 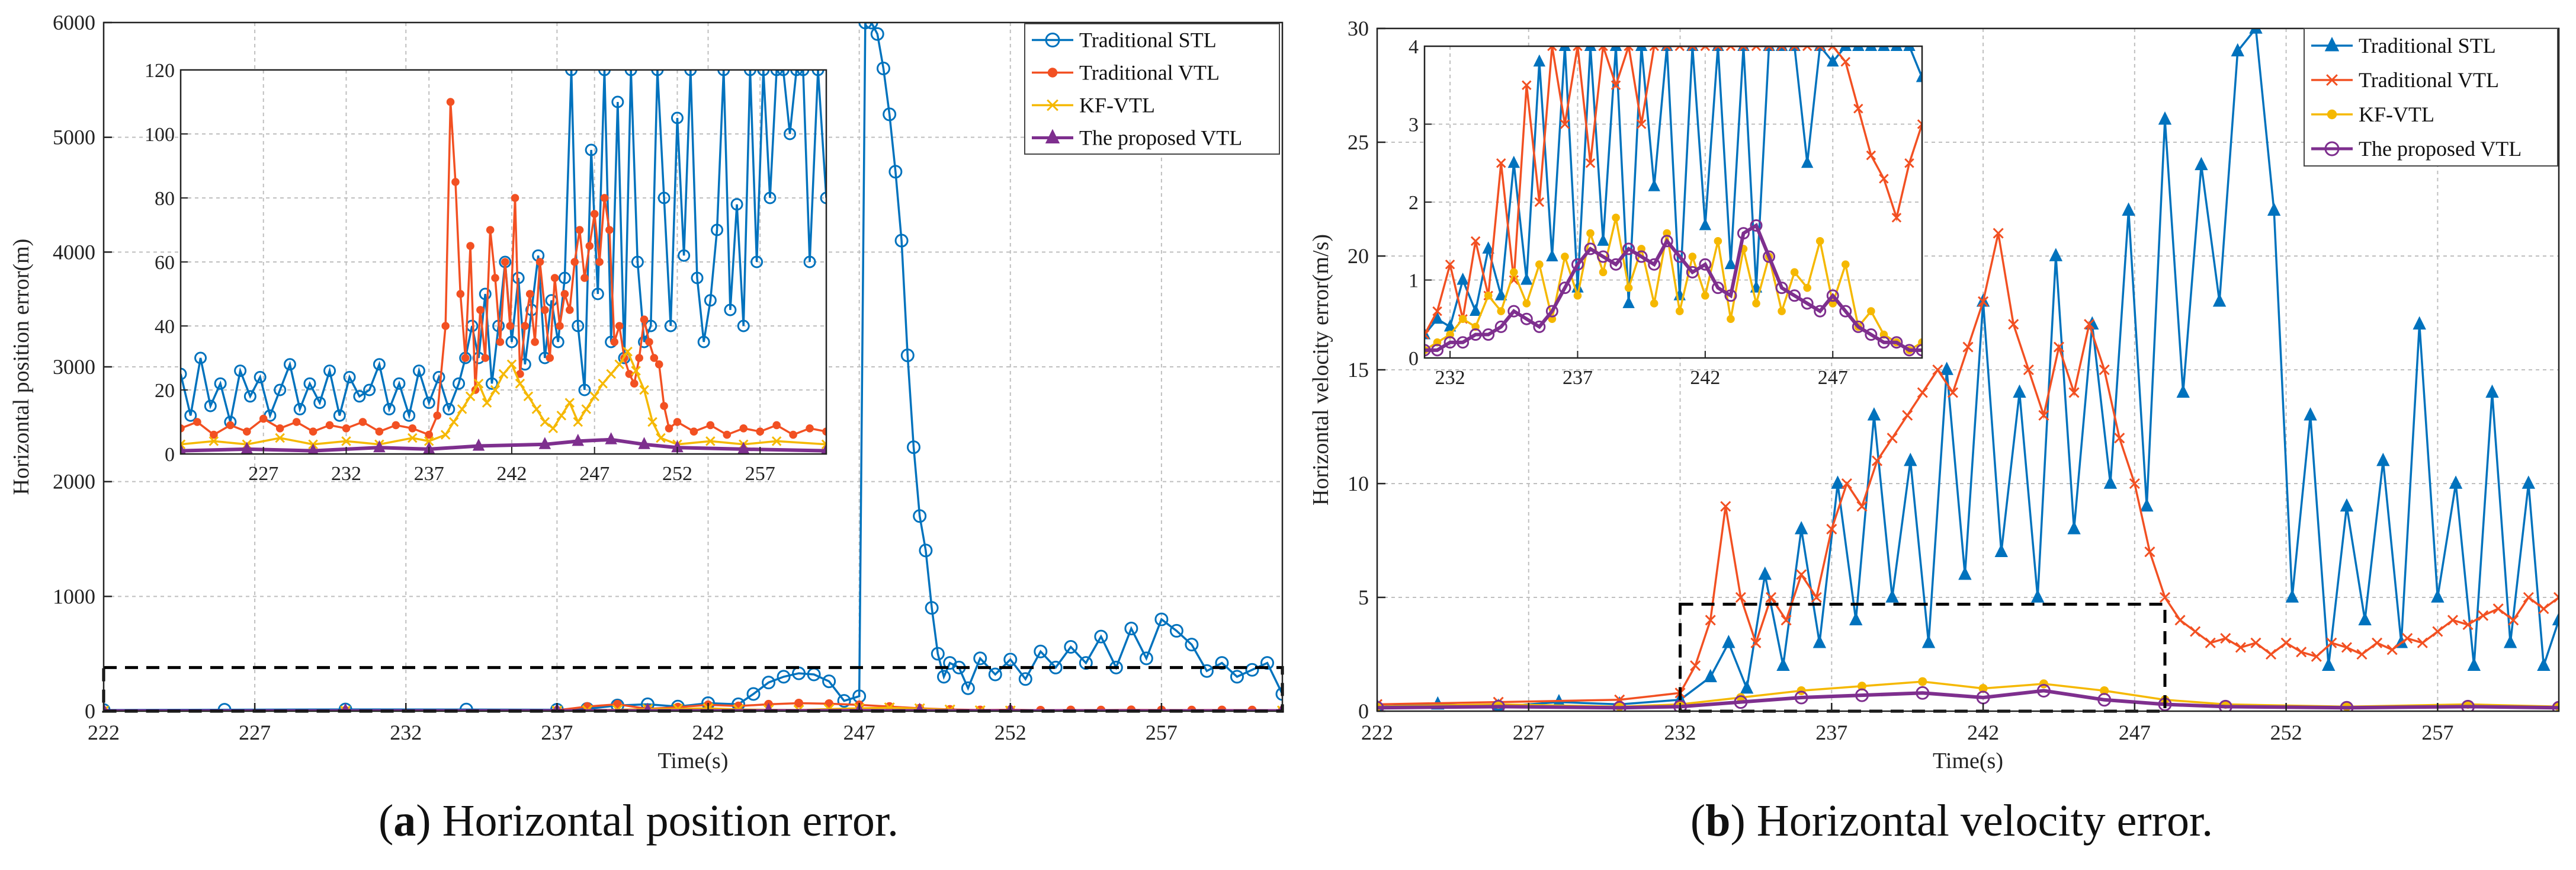 I want to click on y-tick-label: 25, so click(x=1358, y=142).